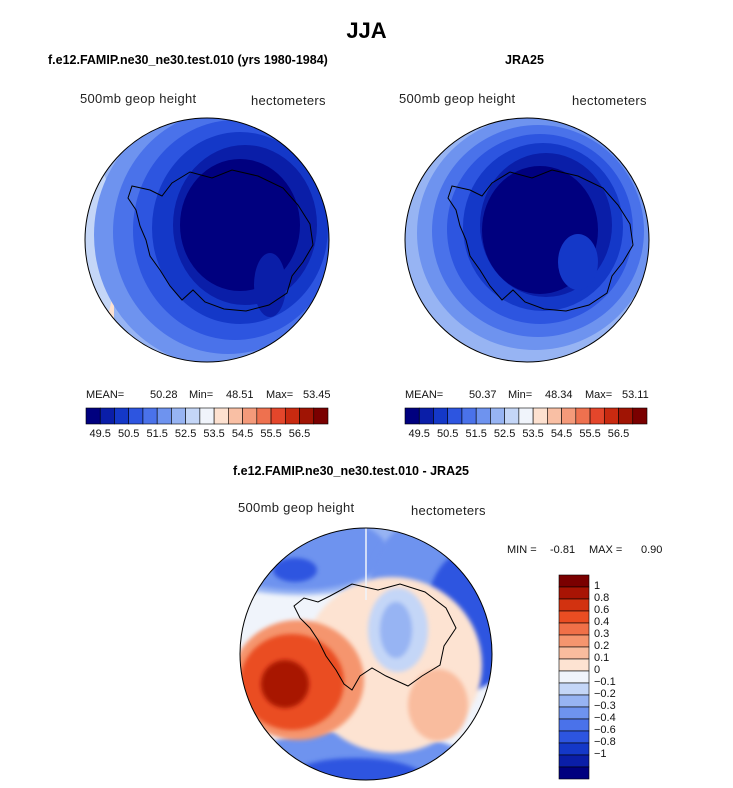 This screenshot has width=733, height=788. What do you see at coordinates (559, 395) in the screenshot?
I see `right-min-value: 48.34` at bounding box center [559, 395].